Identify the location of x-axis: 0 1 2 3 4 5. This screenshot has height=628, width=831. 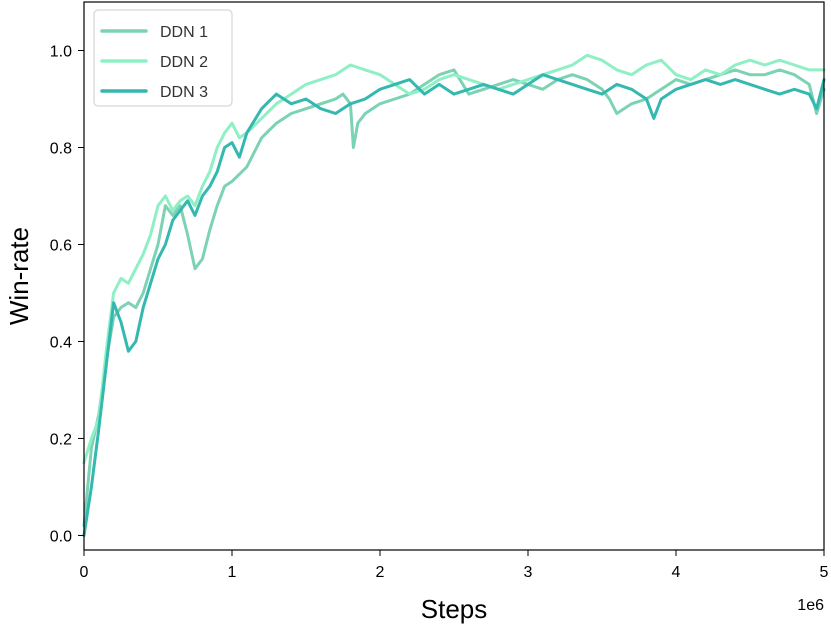
(454, 565).